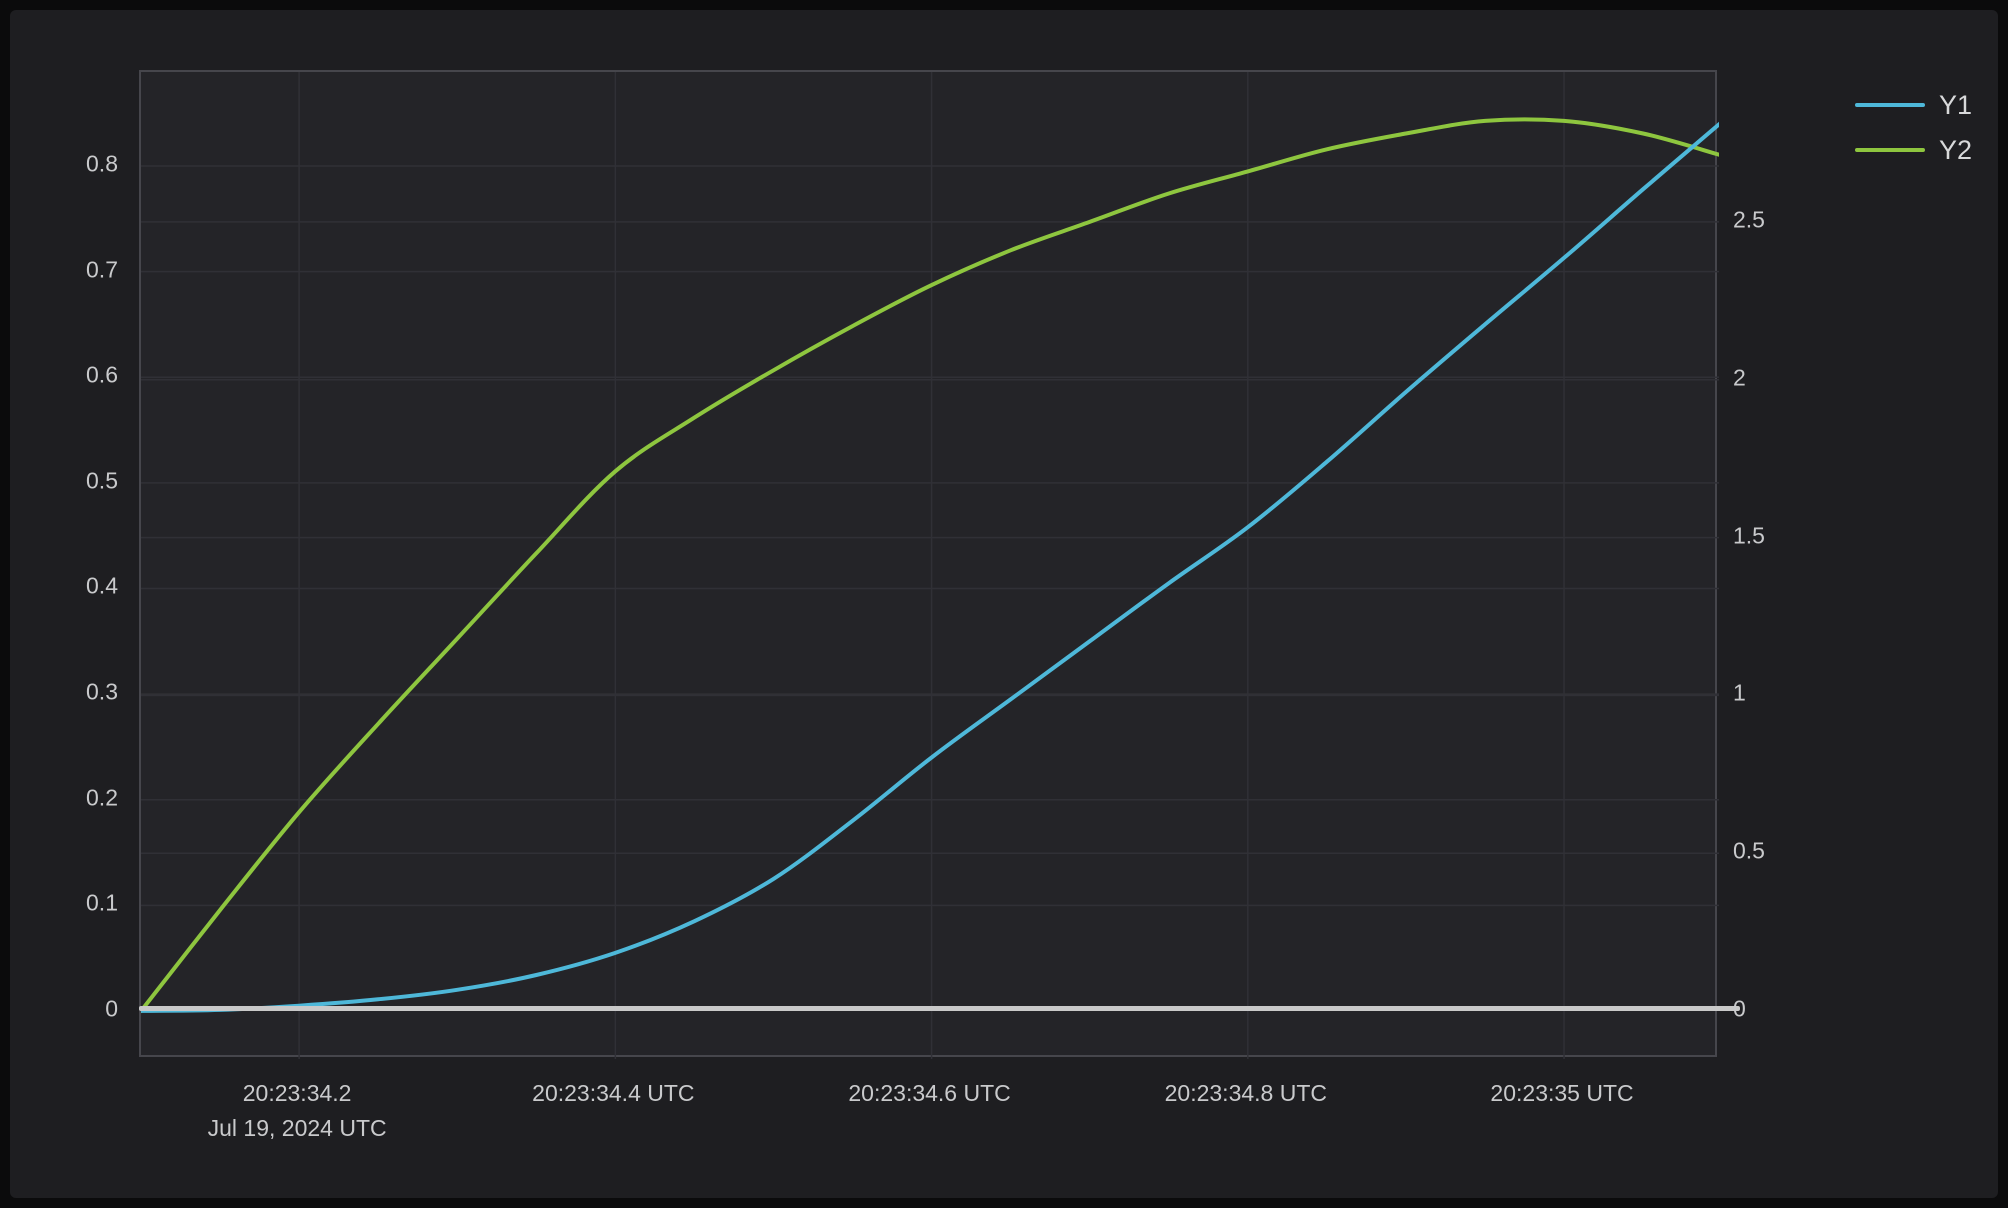 The image size is (2008, 1208). I want to click on x-axis-tick-label: 20:23:35 UTC, so click(1562, 1093).